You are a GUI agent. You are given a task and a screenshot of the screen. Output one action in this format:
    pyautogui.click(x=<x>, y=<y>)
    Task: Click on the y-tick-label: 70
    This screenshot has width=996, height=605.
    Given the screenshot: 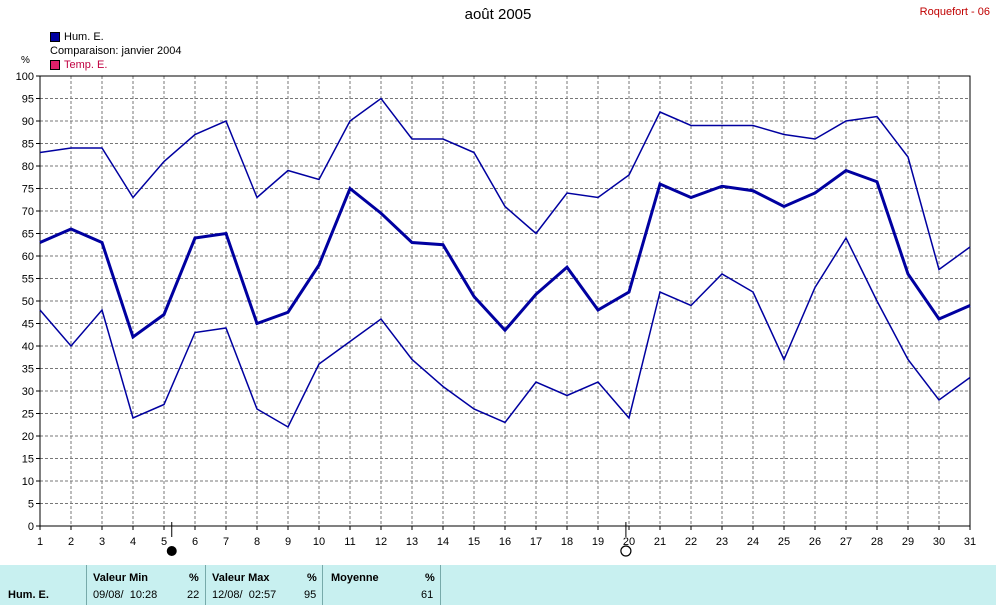 What is the action you would take?
    pyautogui.click(x=28, y=212)
    